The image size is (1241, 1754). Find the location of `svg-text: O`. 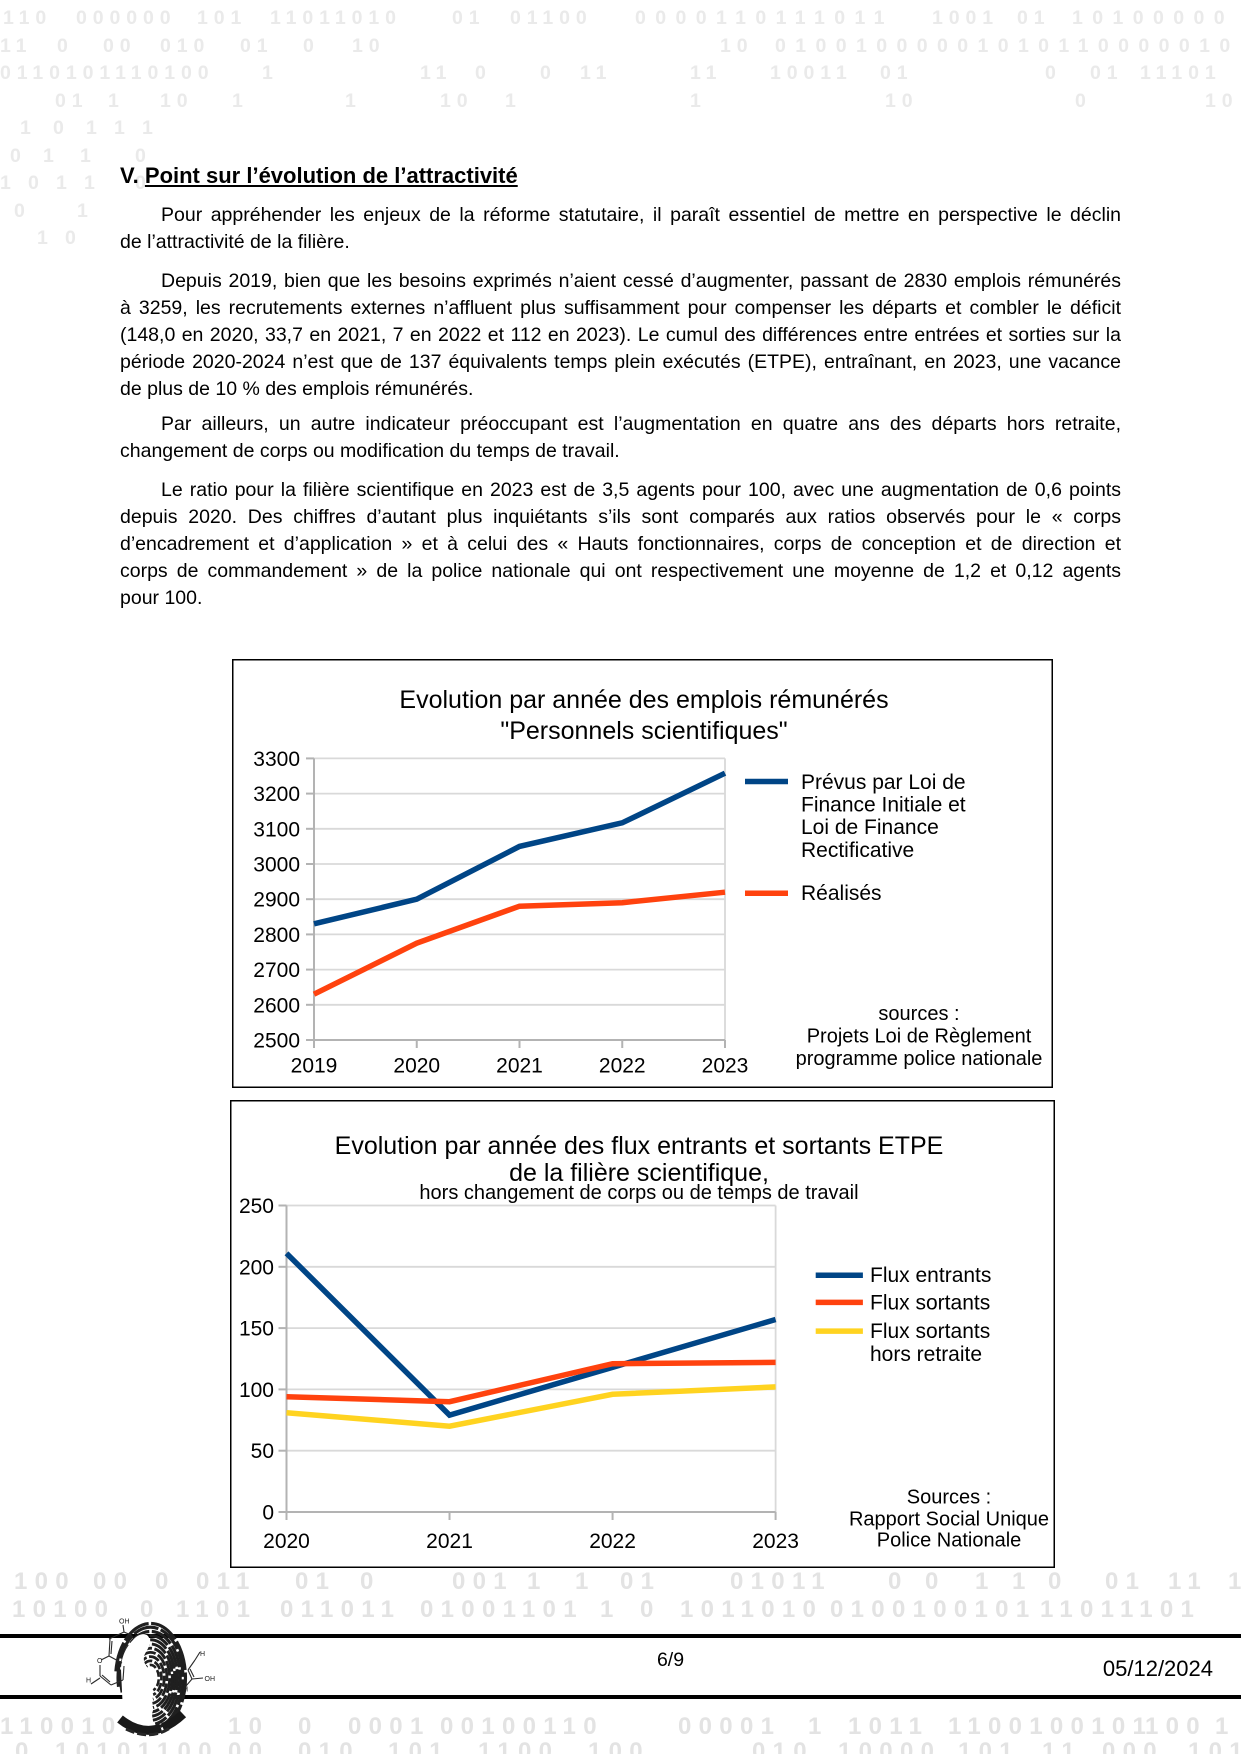

svg-text: O is located at coordinates (100, 1661).